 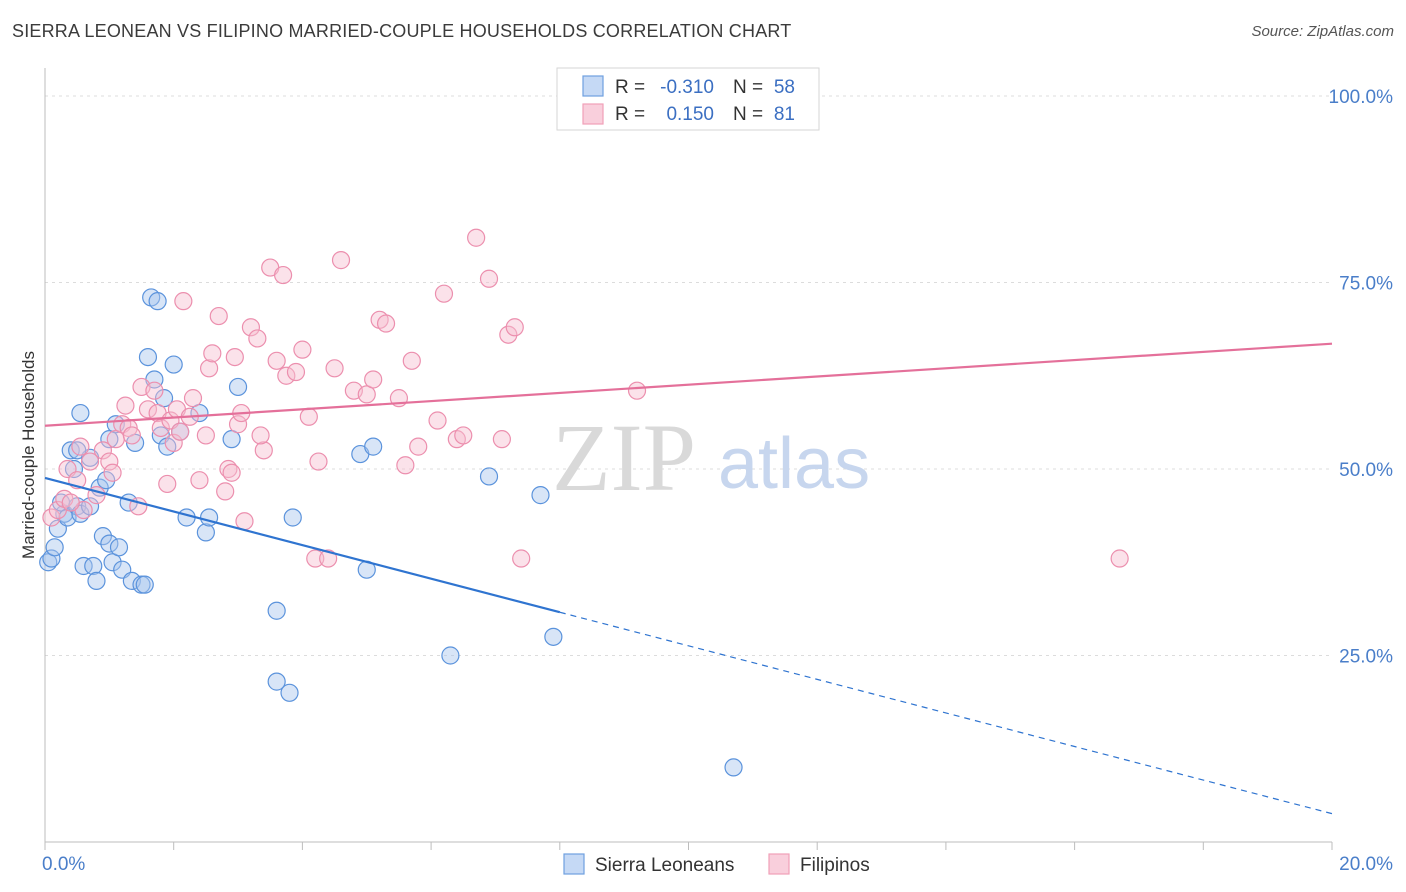 I want to click on legend-r-value-sierra: -0.310, so click(x=687, y=87).